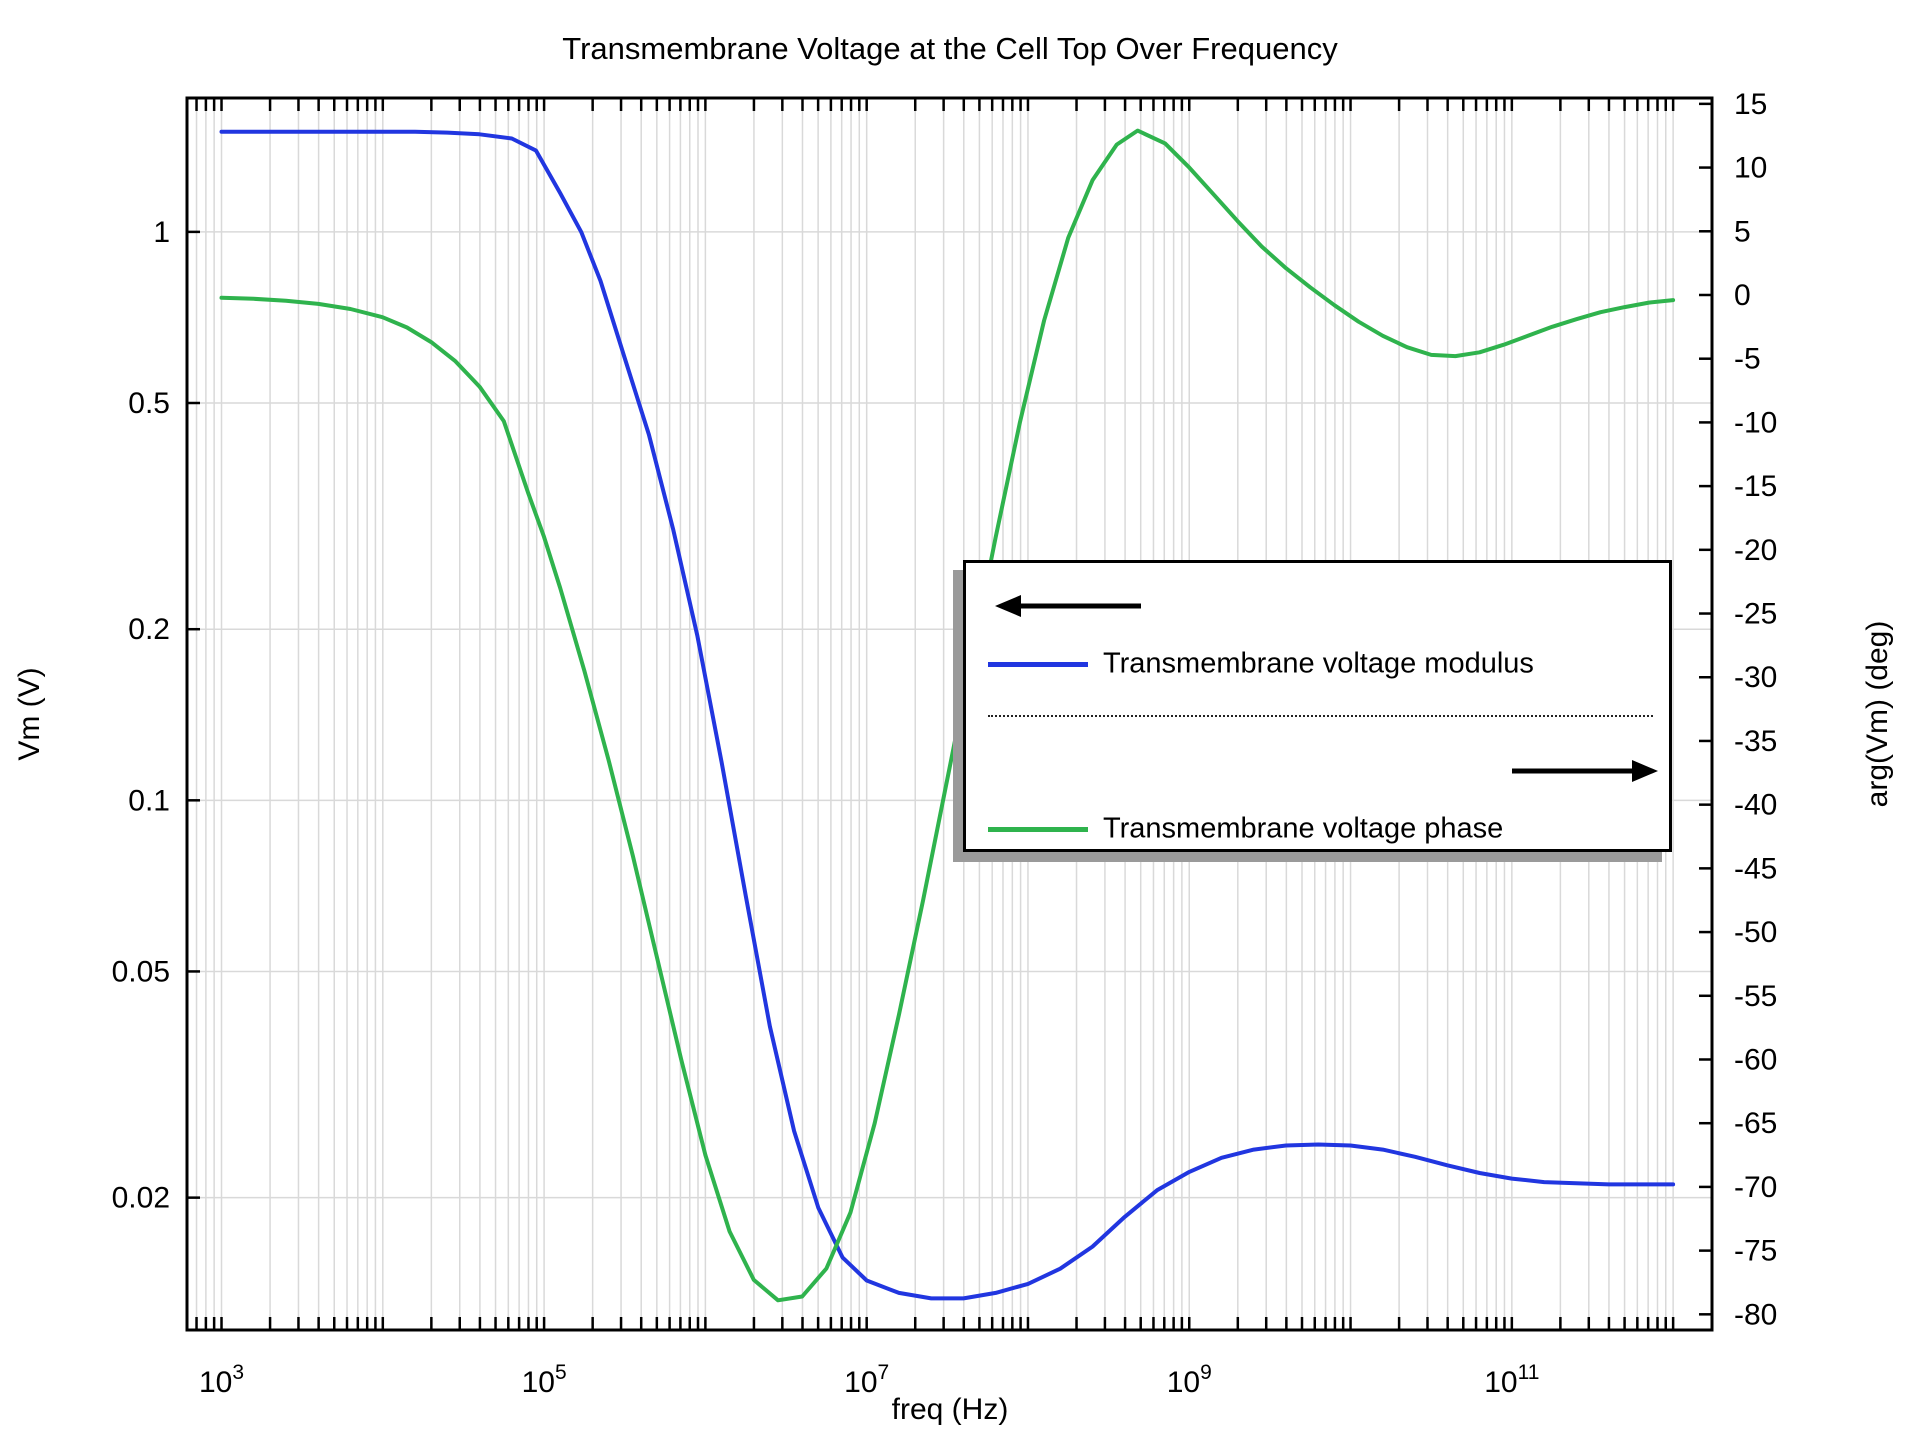  I want to click on svg-text: 0.02, so click(141, 1198).